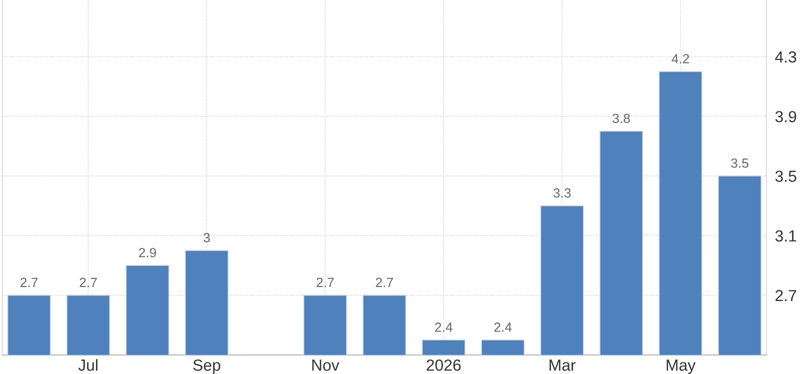 This screenshot has width=800, height=374. Describe the element at coordinates (443, 365) in the screenshot. I see `x-tick-label: 2026` at that location.